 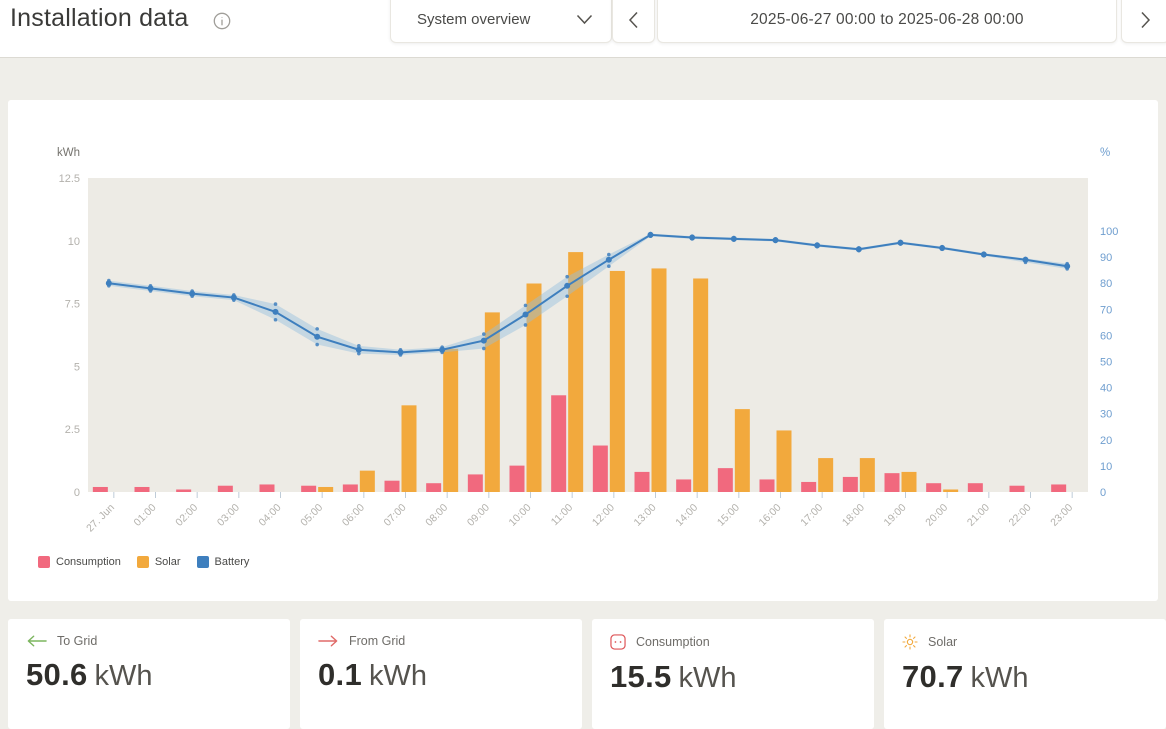 I want to click on card-label: Consumption, so click(x=673, y=642).